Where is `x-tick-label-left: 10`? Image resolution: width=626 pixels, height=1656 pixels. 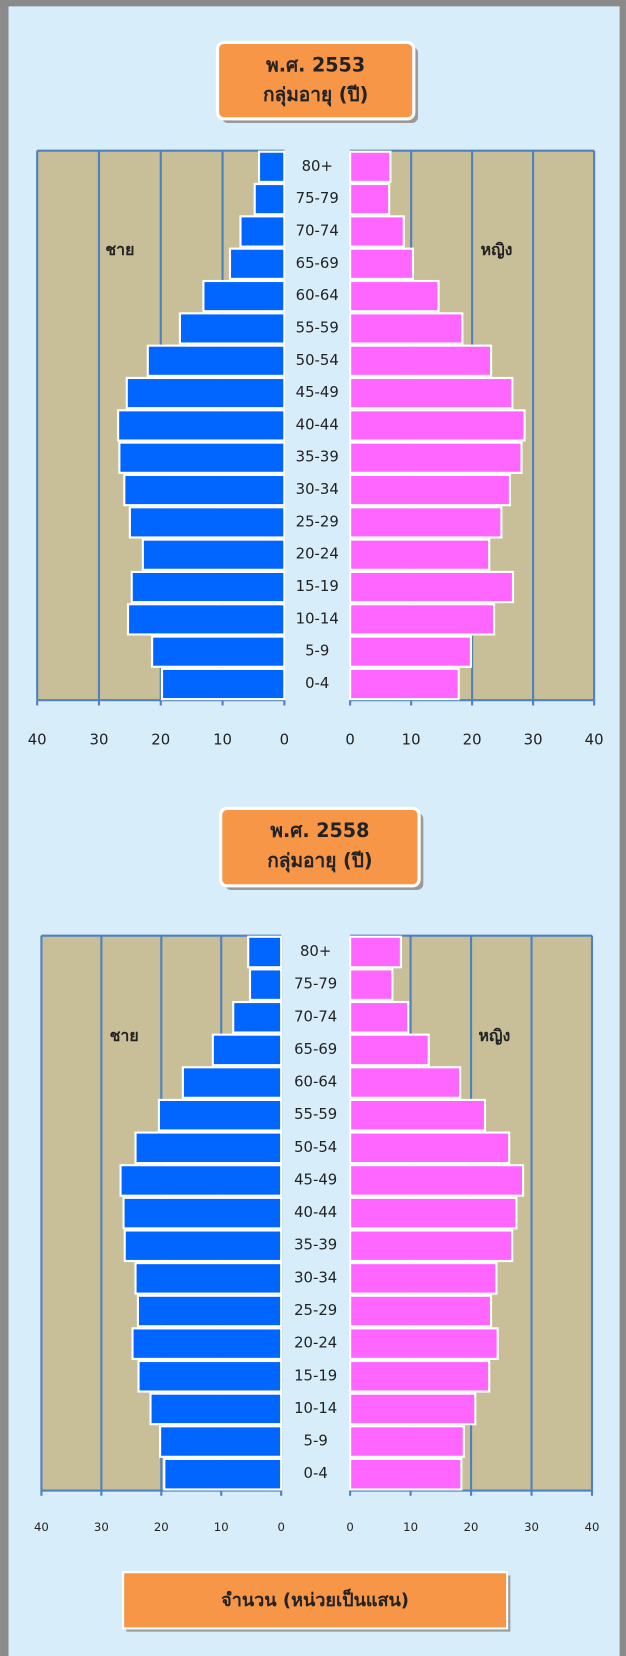 x-tick-label-left: 10 is located at coordinates (222, 739).